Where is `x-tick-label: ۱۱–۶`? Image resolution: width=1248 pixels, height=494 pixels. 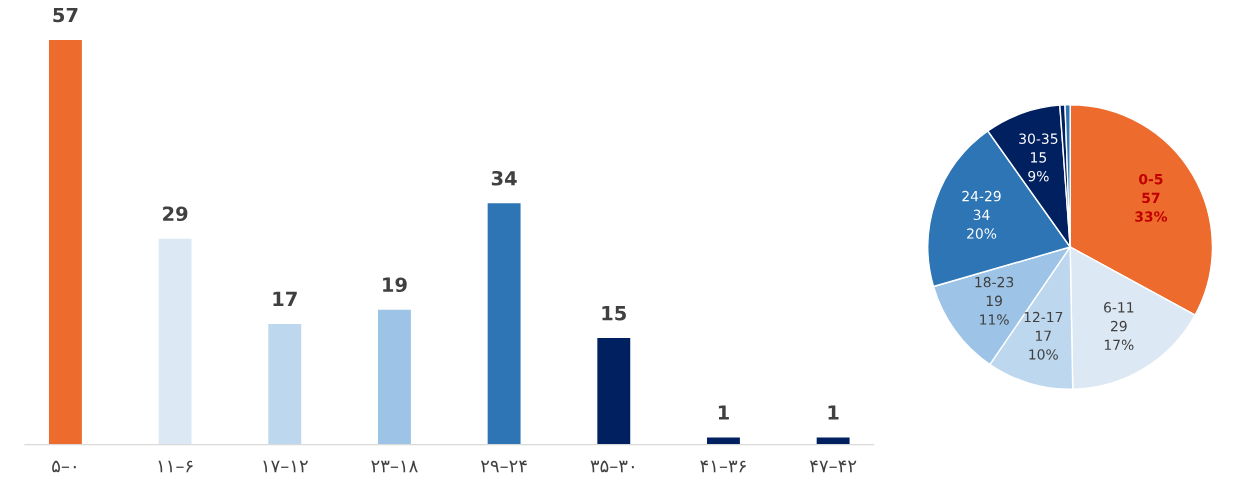 x-tick-label: ۱۱–۶ is located at coordinates (175, 466).